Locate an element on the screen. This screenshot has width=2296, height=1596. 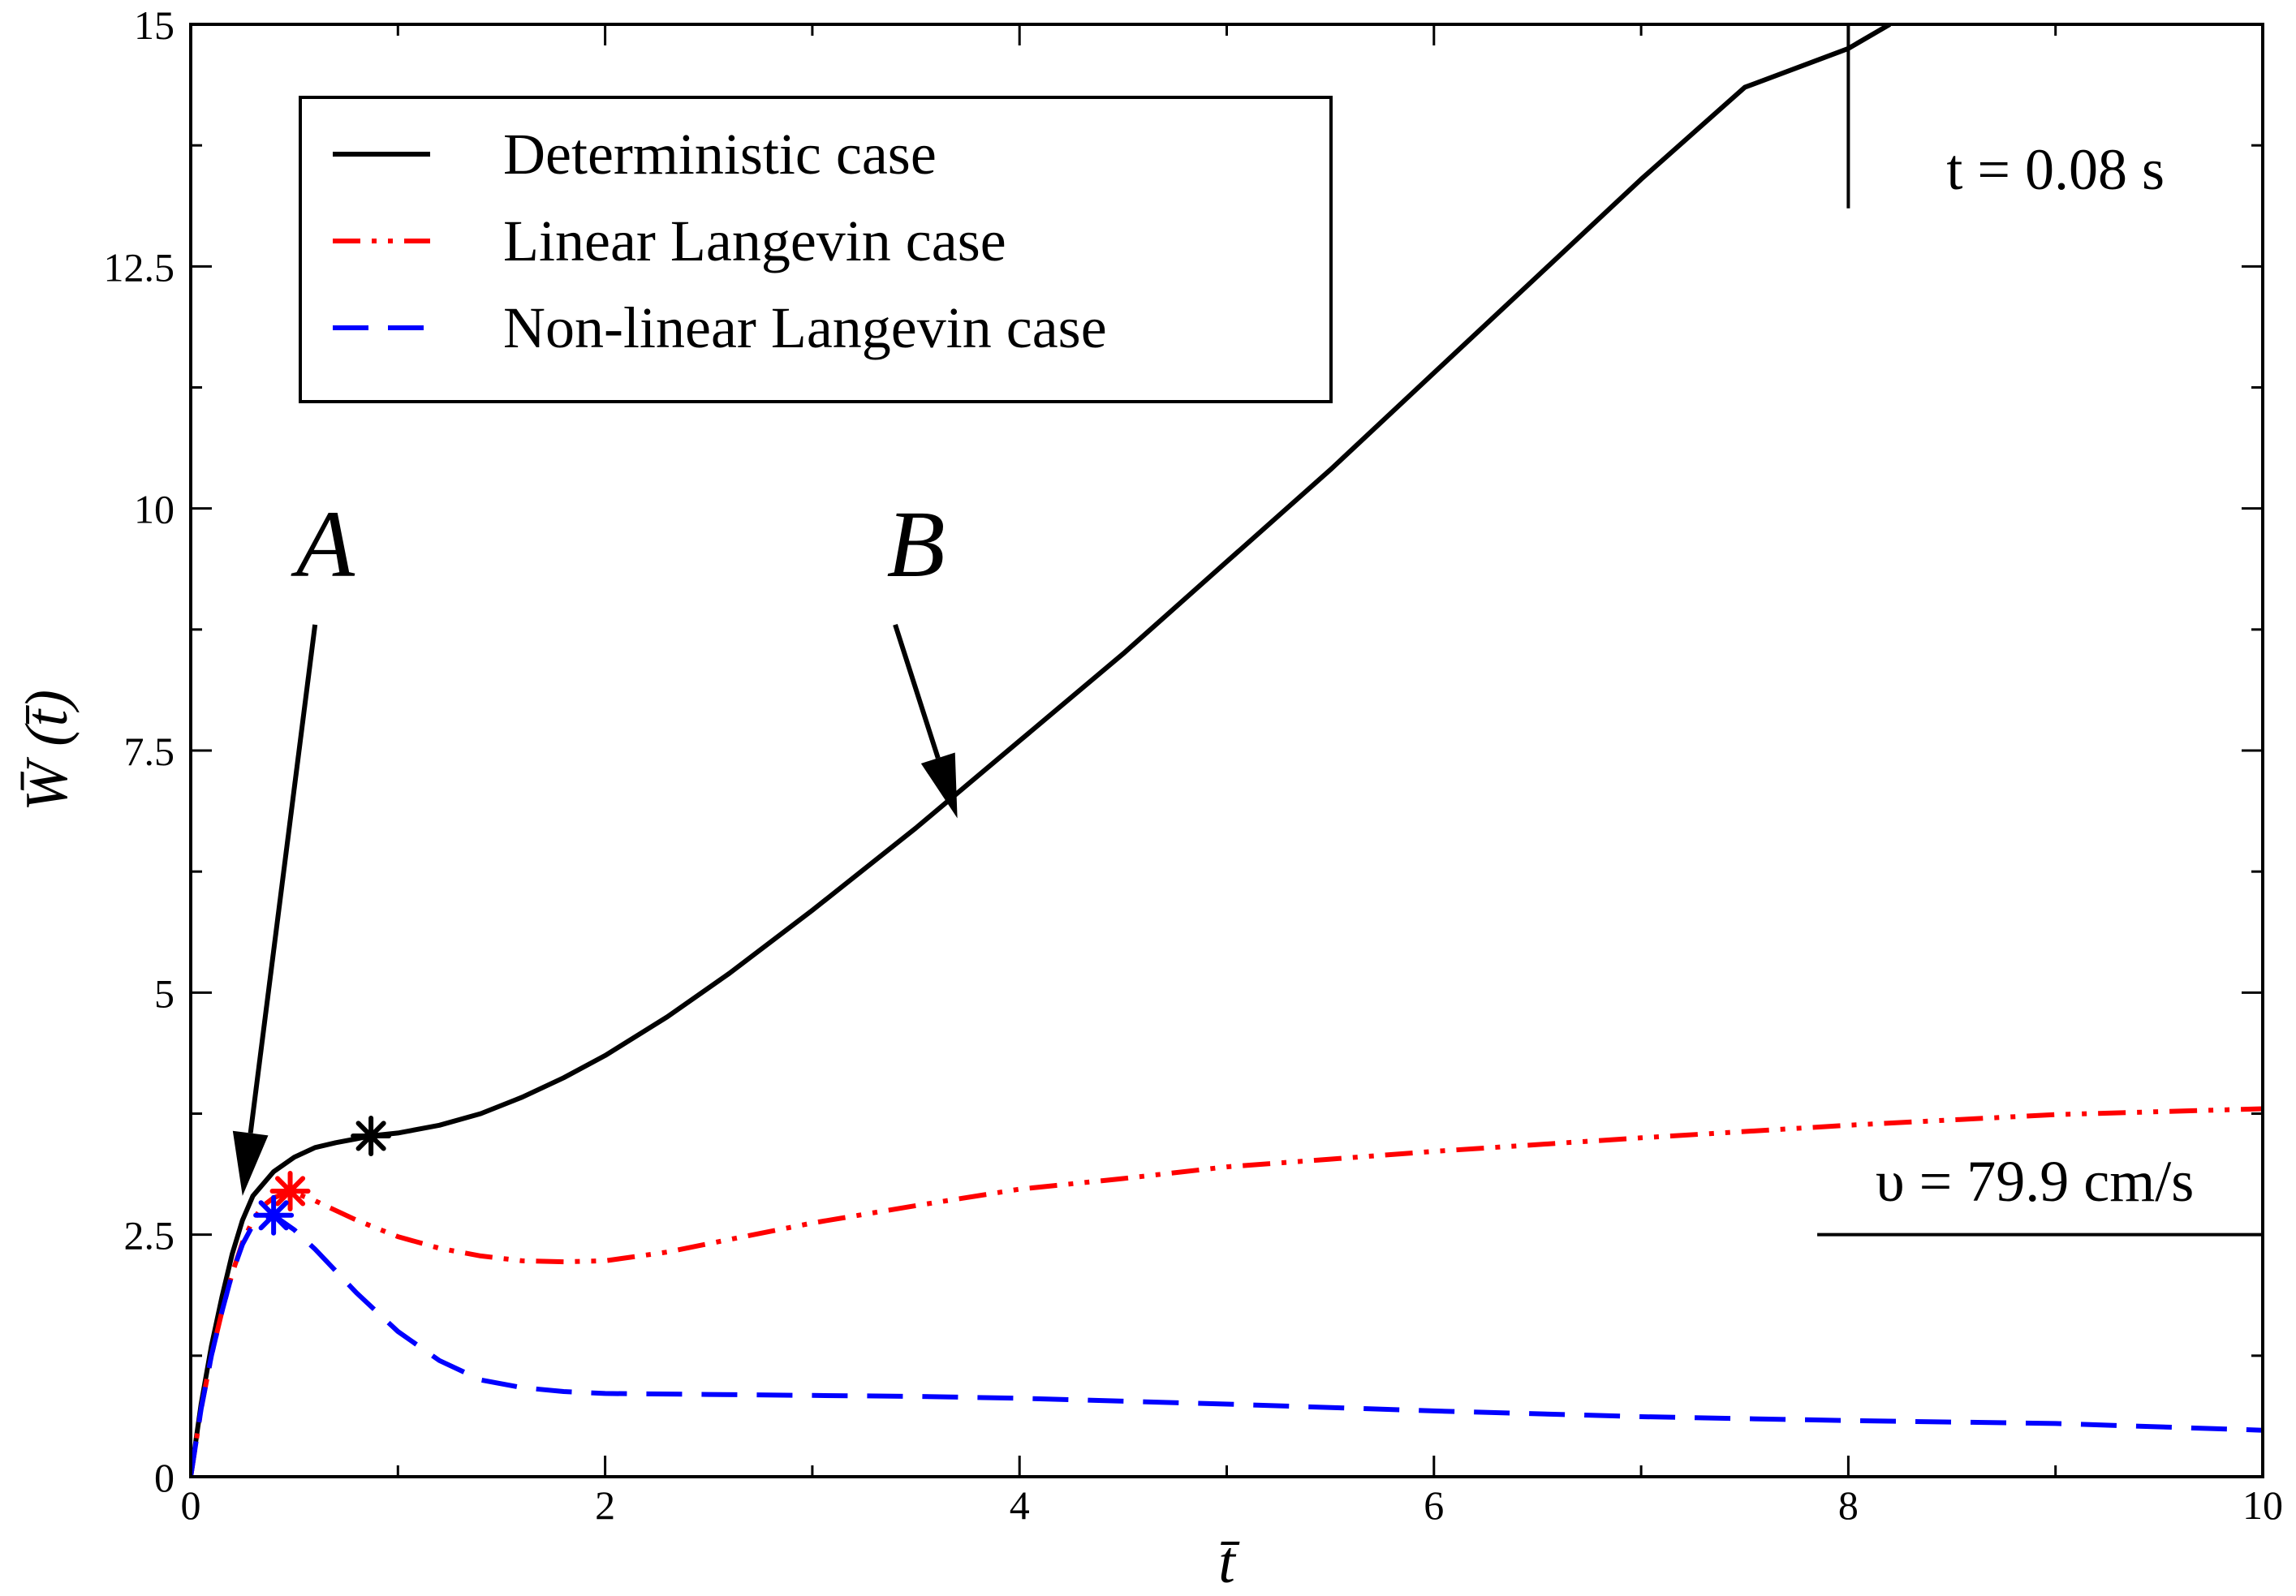
y-tick-label: 0 is located at coordinates (164, 1477).